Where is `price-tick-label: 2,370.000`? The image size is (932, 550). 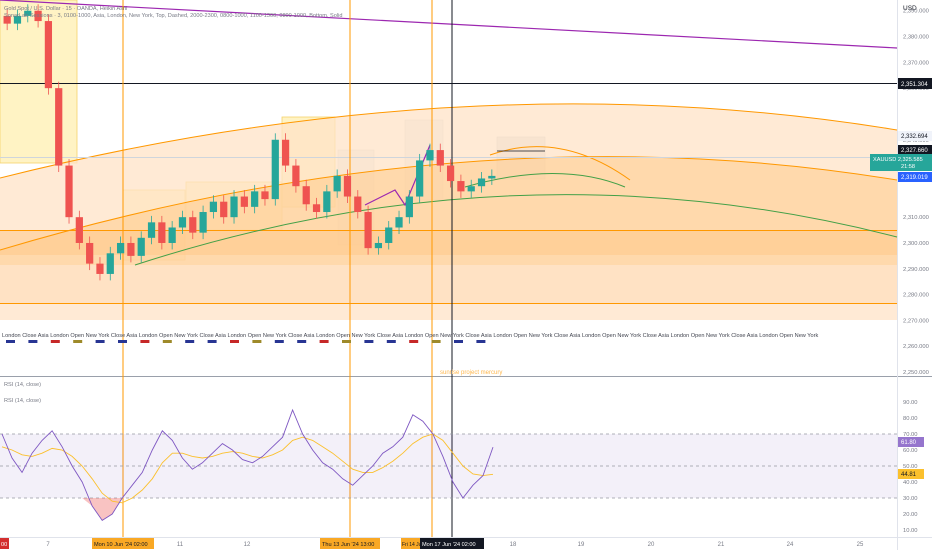 price-tick-label: 2,370.000 is located at coordinates (916, 63).